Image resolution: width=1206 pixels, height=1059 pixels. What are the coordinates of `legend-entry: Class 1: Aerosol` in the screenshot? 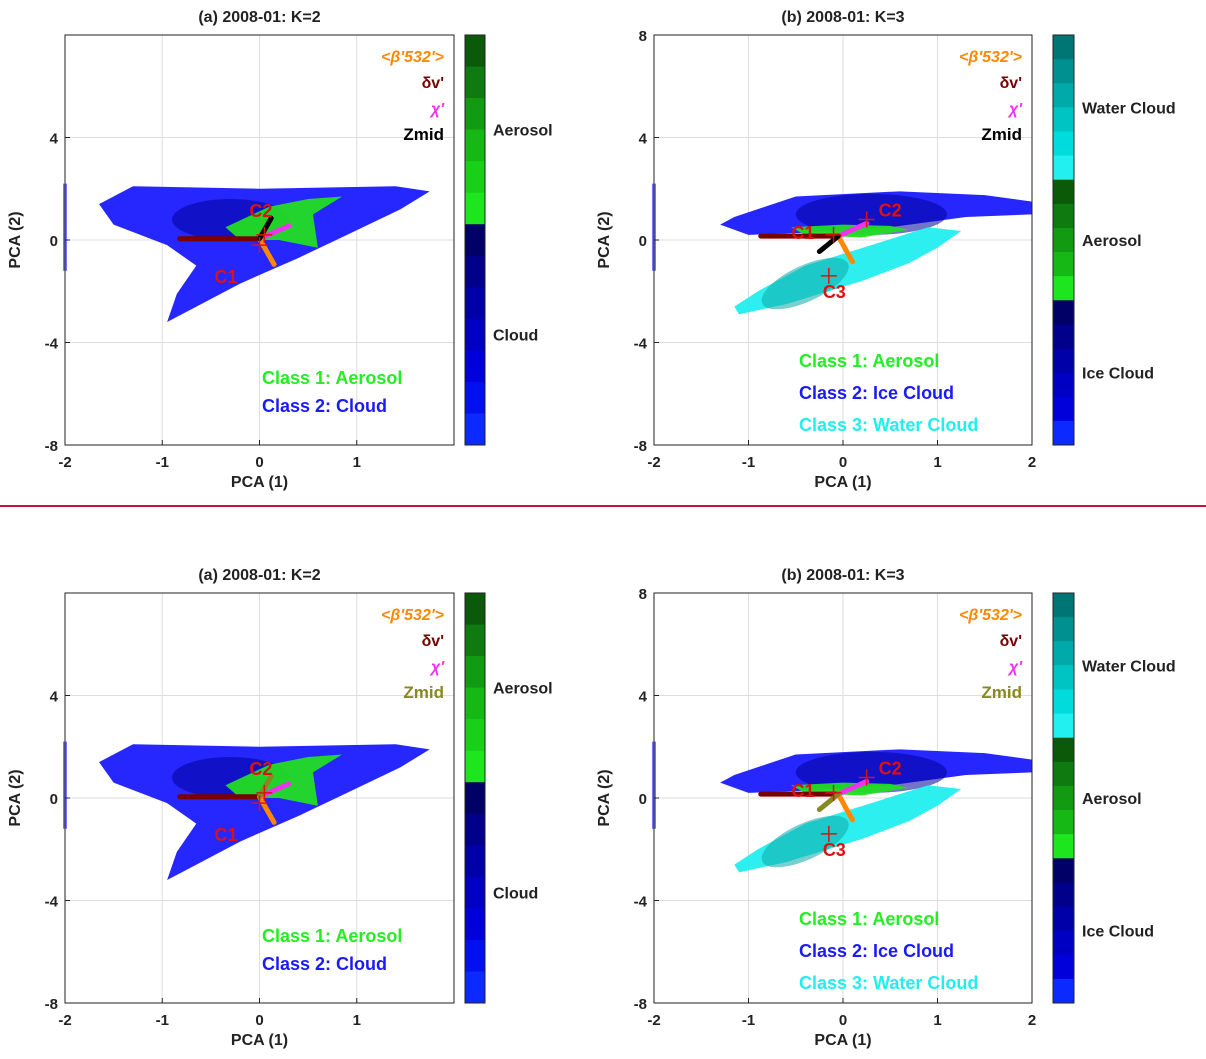 It's located at (332, 936).